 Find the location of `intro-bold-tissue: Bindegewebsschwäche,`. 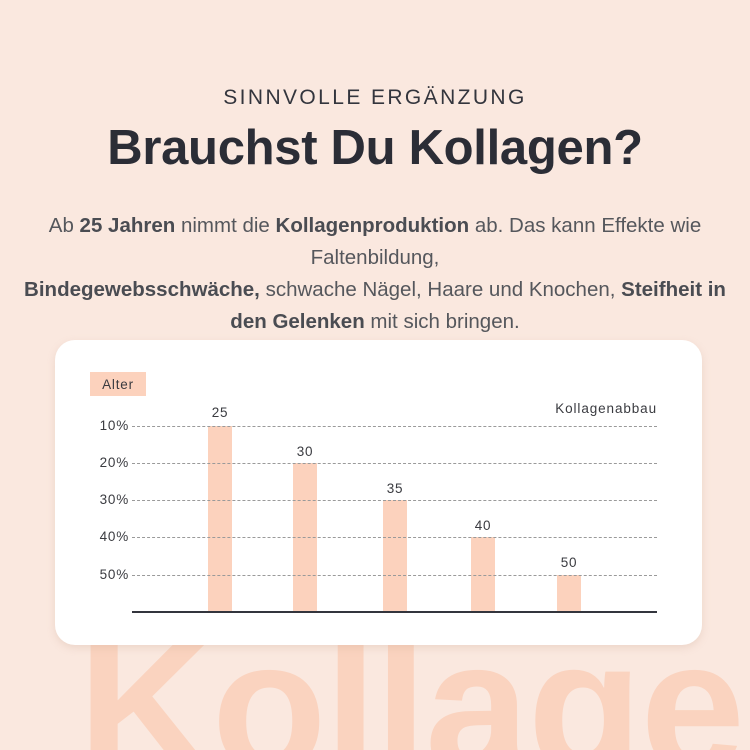

intro-bold-tissue: Bindegewebsschwäche, is located at coordinates (142, 289).